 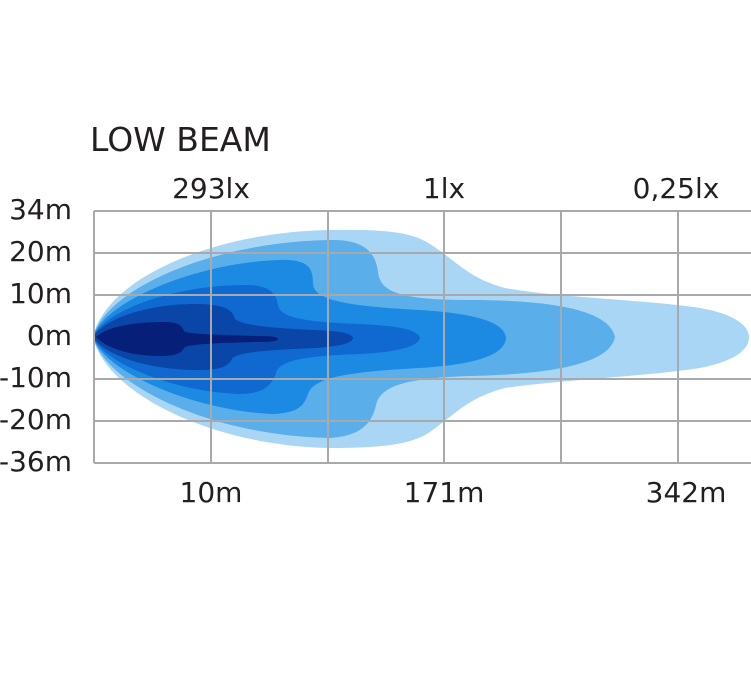 What do you see at coordinates (686, 492) in the screenshot?
I see `x-tick-342m: 342m` at bounding box center [686, 492].